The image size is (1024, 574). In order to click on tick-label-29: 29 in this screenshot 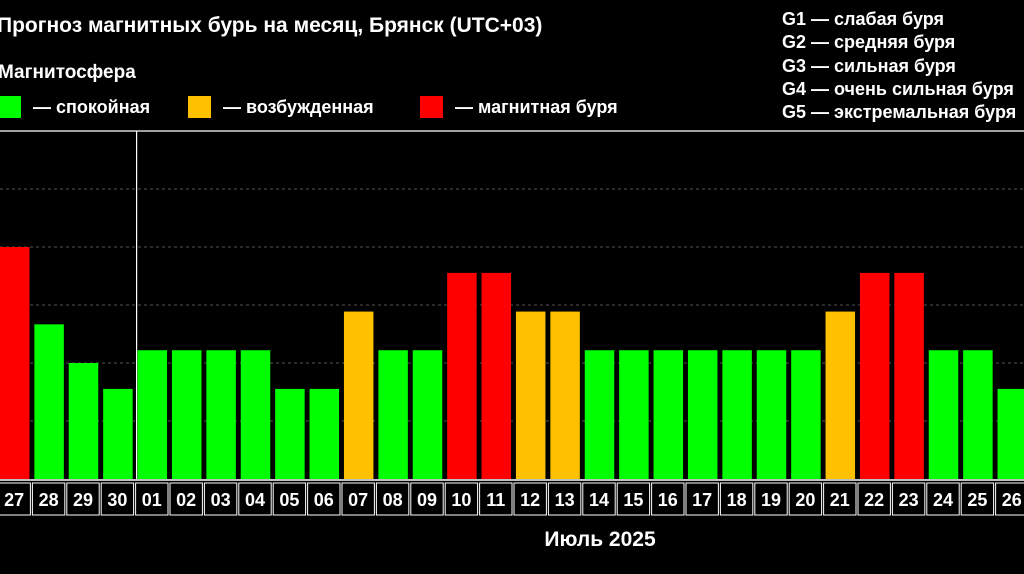, I will do `click(83, 500)`.